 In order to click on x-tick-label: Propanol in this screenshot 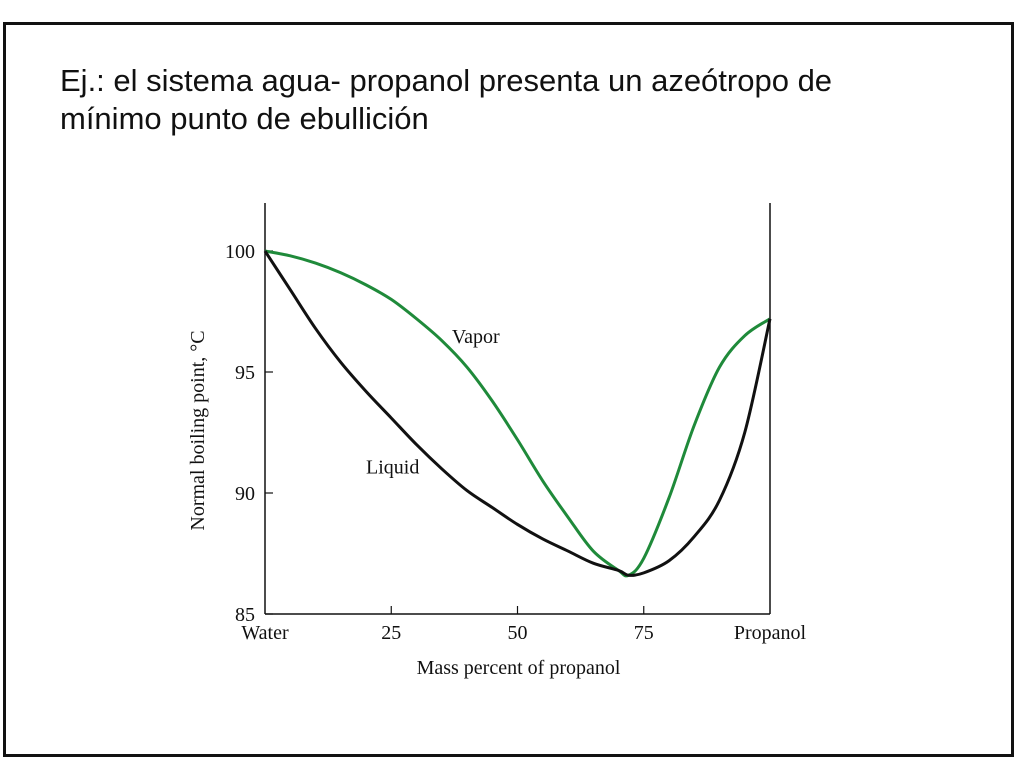, I will do `click(770, 633)`.